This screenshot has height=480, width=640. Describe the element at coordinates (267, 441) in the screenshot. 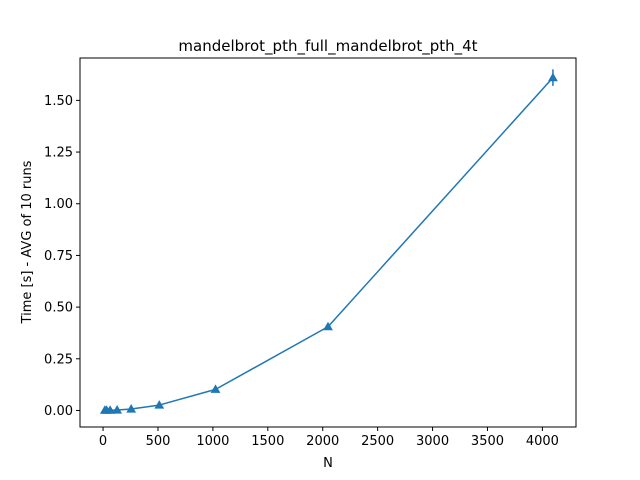

I see `x-tick-label: 1500` at that location.